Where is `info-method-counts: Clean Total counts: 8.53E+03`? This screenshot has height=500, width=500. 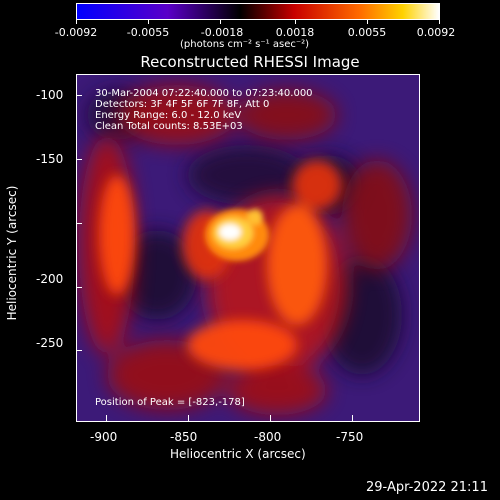 info-method-counts: Clean Total counts: 8.53E+03 is located at coordinates (169, 126).